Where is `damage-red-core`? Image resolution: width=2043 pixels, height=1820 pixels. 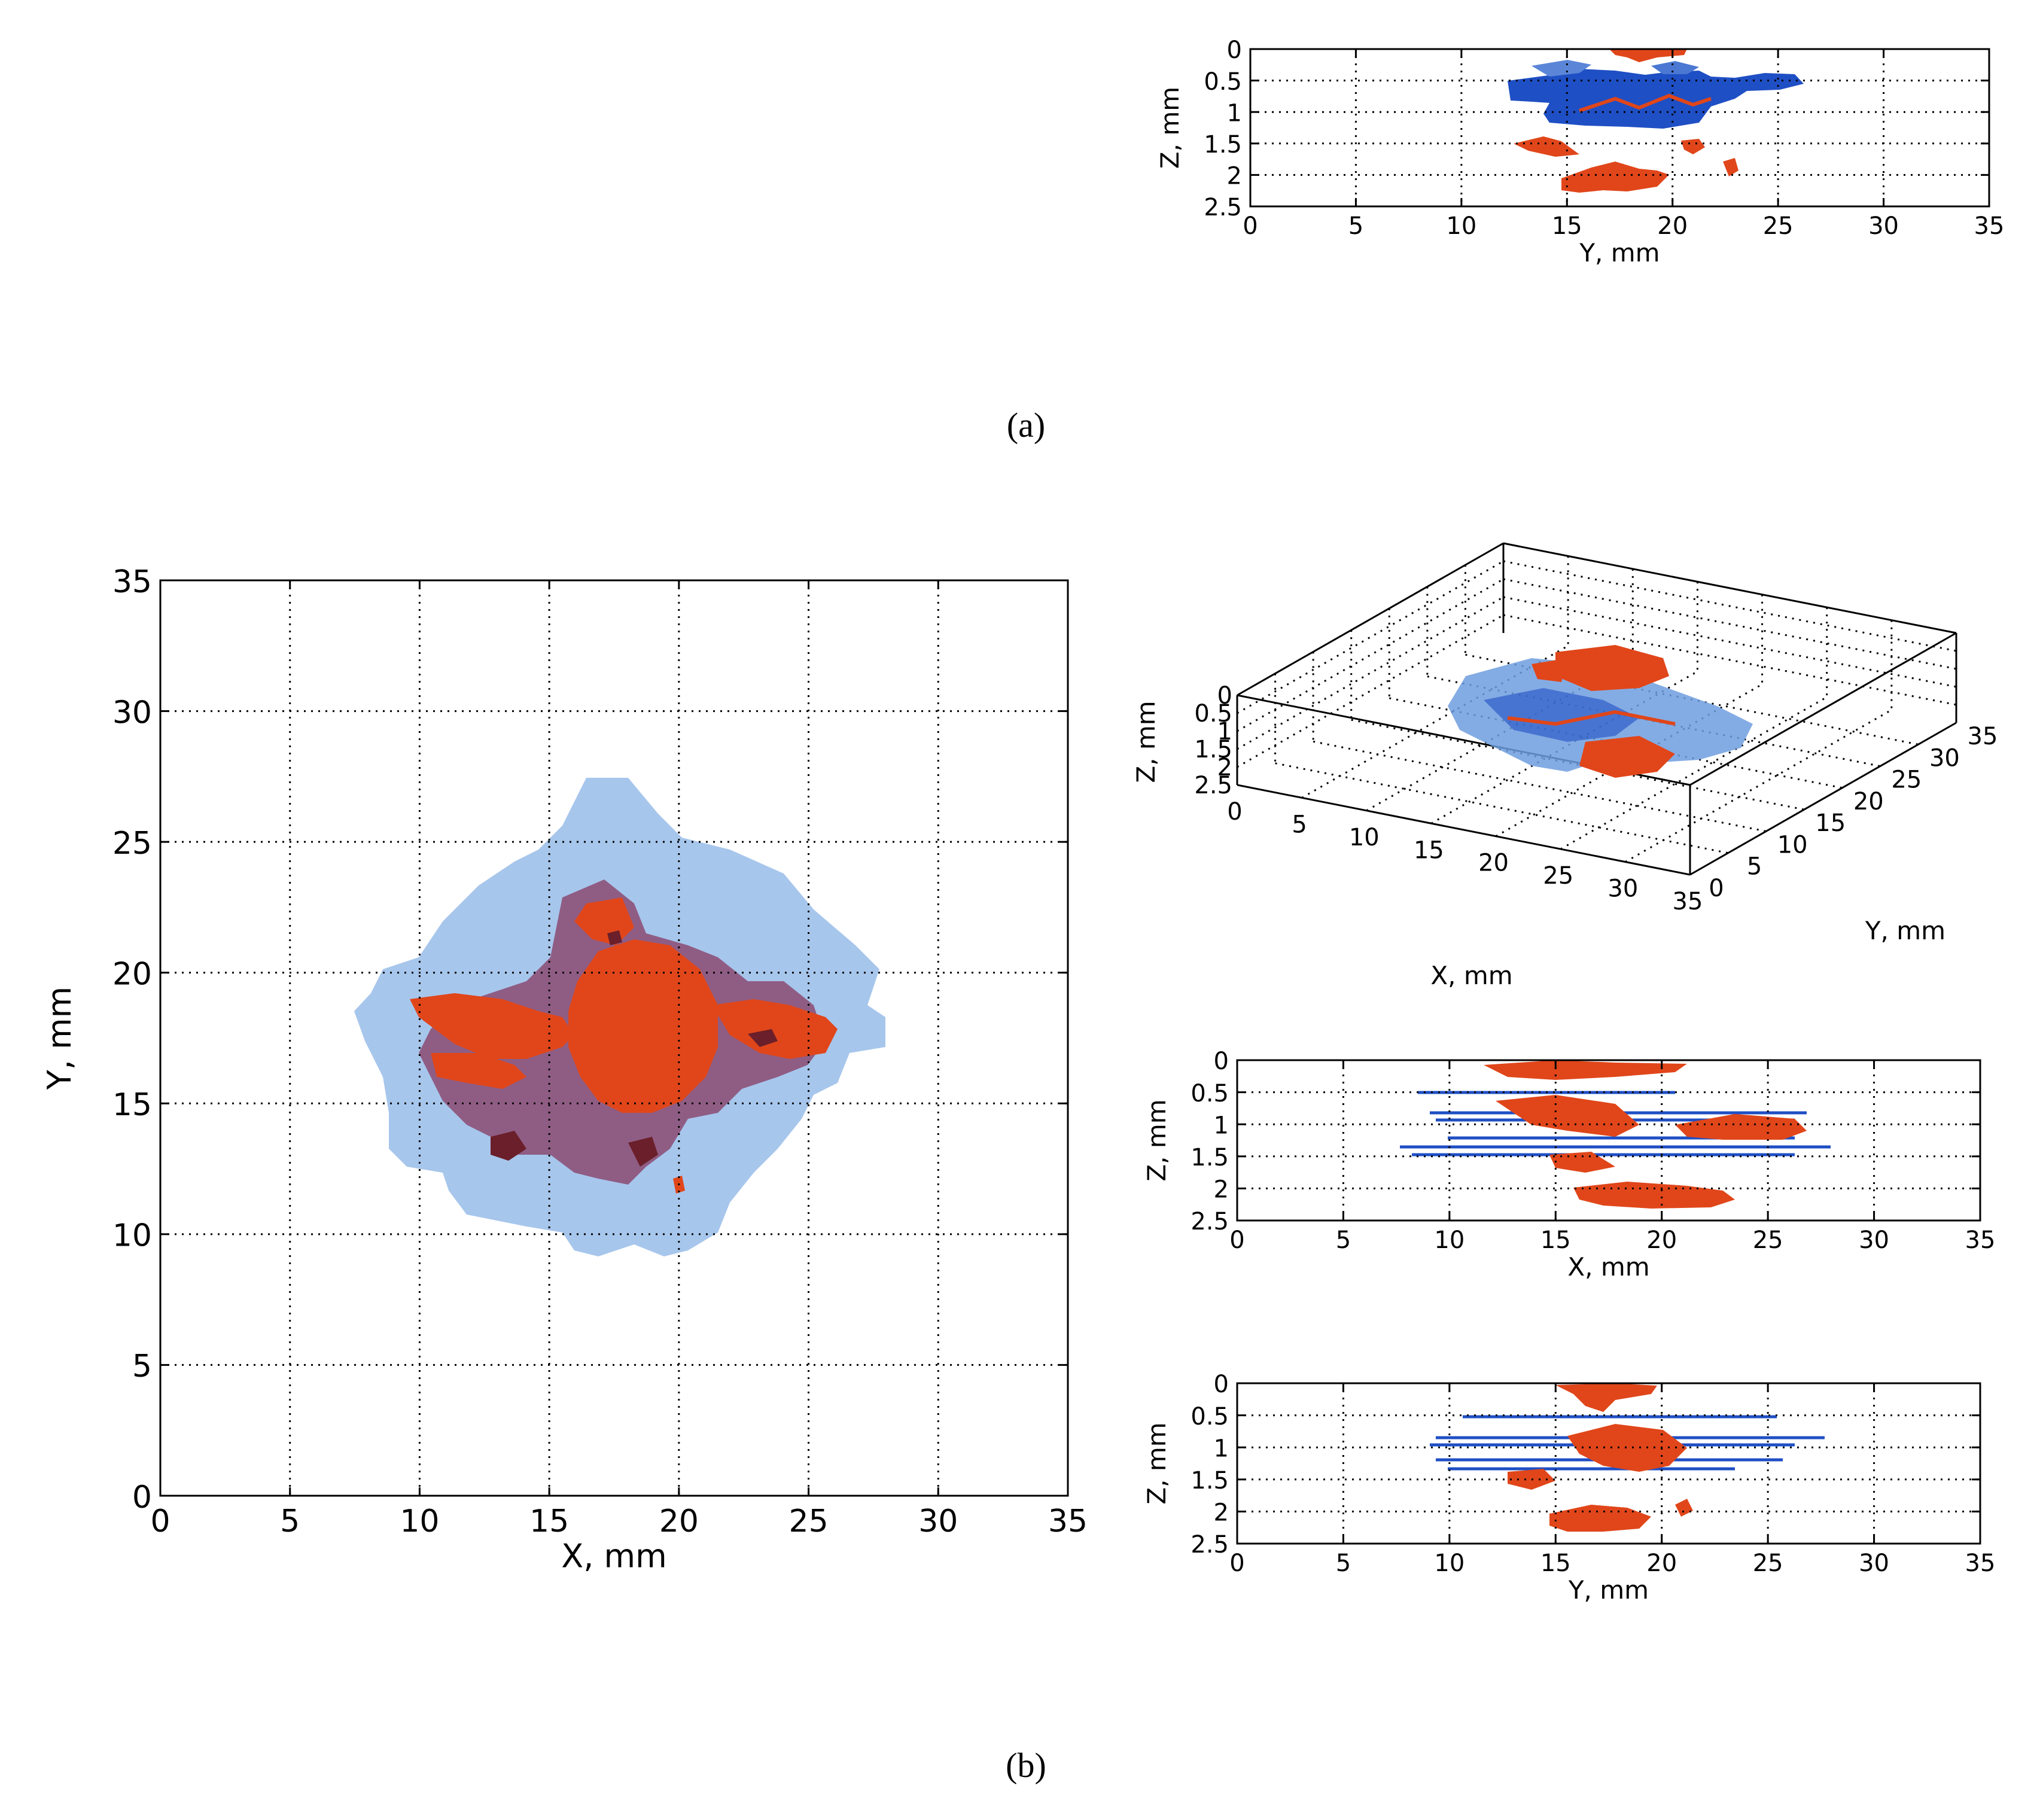 damage-red-core is located at coordinates (1612, 668).